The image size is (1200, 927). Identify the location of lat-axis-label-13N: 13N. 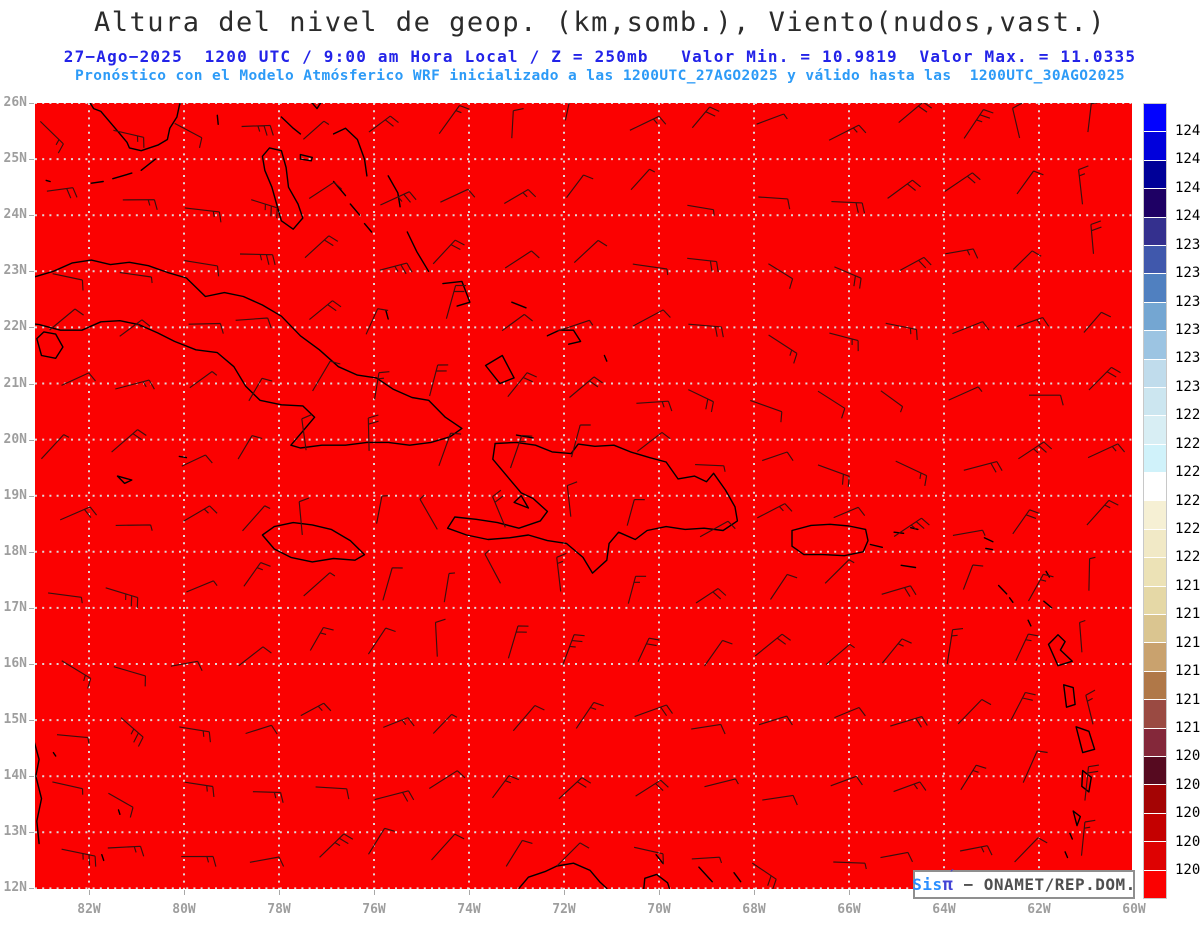
(15, 832).